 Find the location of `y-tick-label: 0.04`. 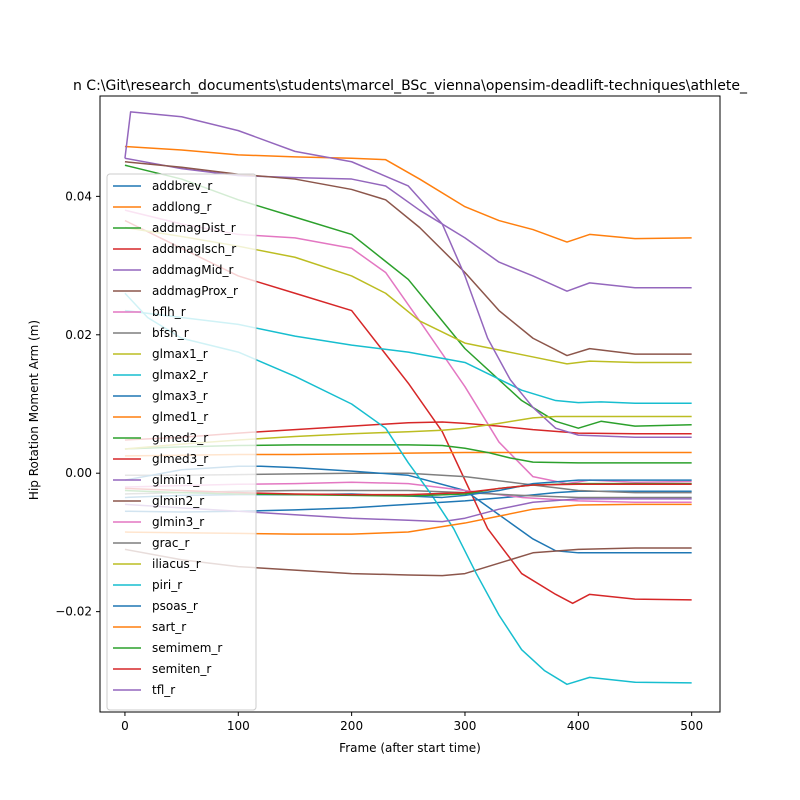

y-tick-label: 0.04 is located at coordinates (78, 196).